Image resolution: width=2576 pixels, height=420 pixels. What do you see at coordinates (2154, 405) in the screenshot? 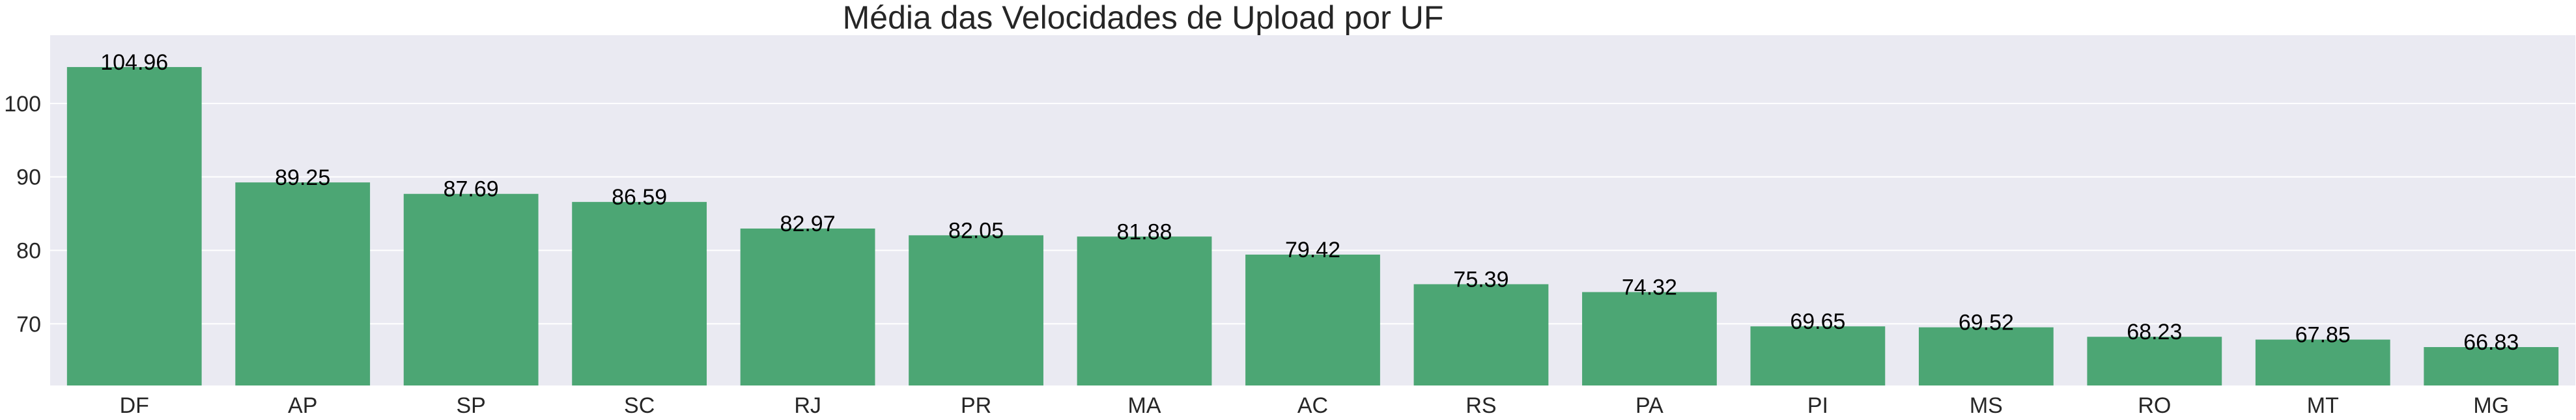
I see `x-tick-label-ro: RO` at bounding box center [2154, 405].